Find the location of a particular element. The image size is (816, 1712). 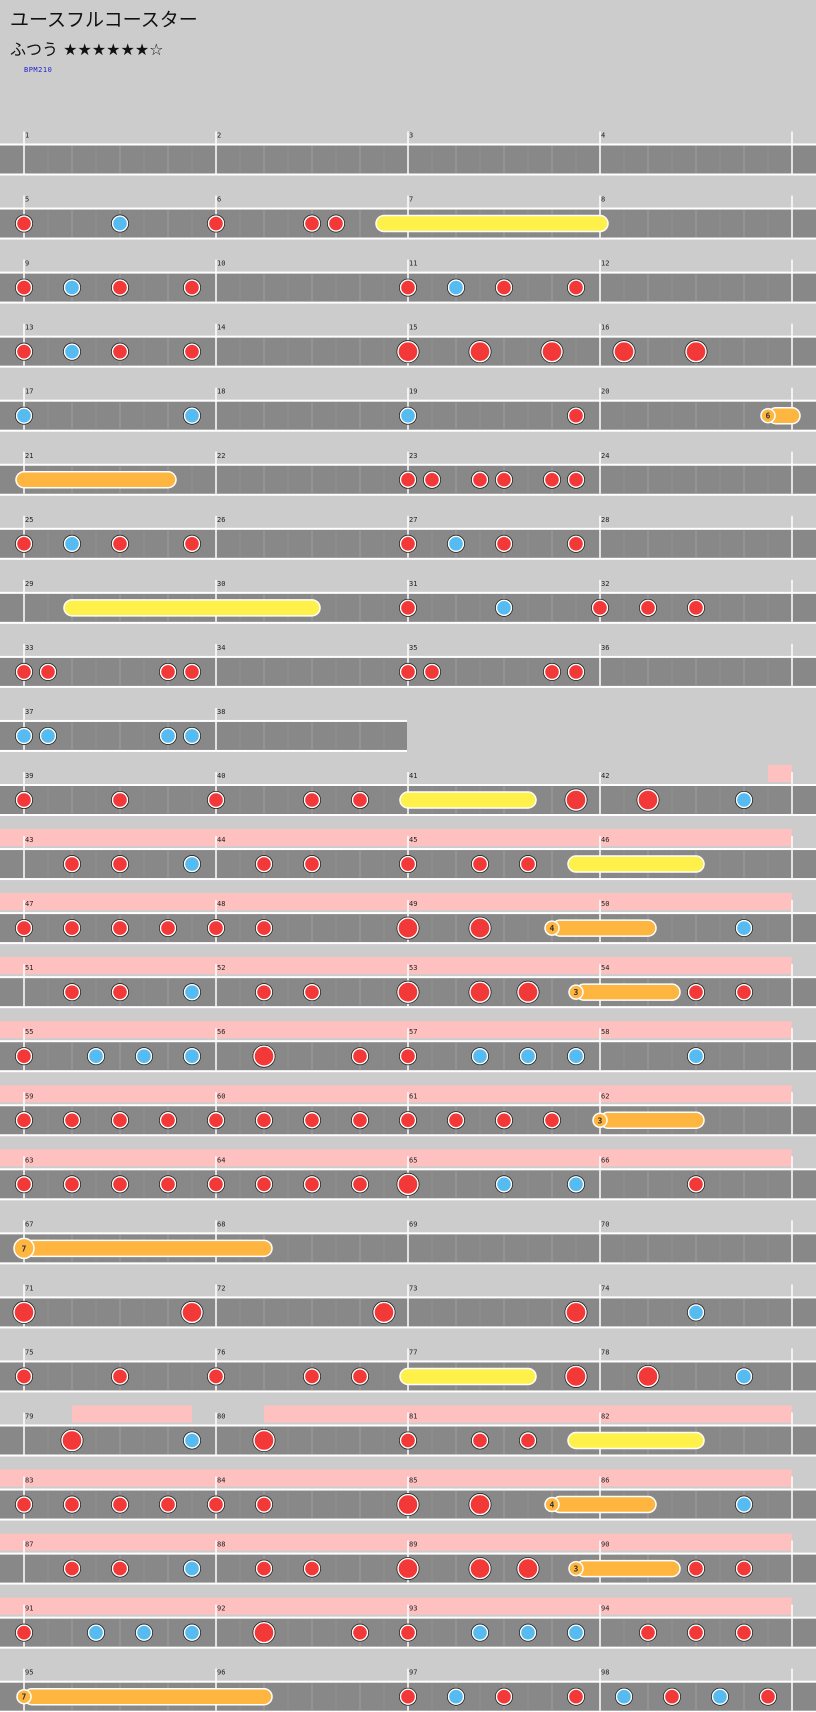

measure-number: 71 is located at coordinates (29, 1288).